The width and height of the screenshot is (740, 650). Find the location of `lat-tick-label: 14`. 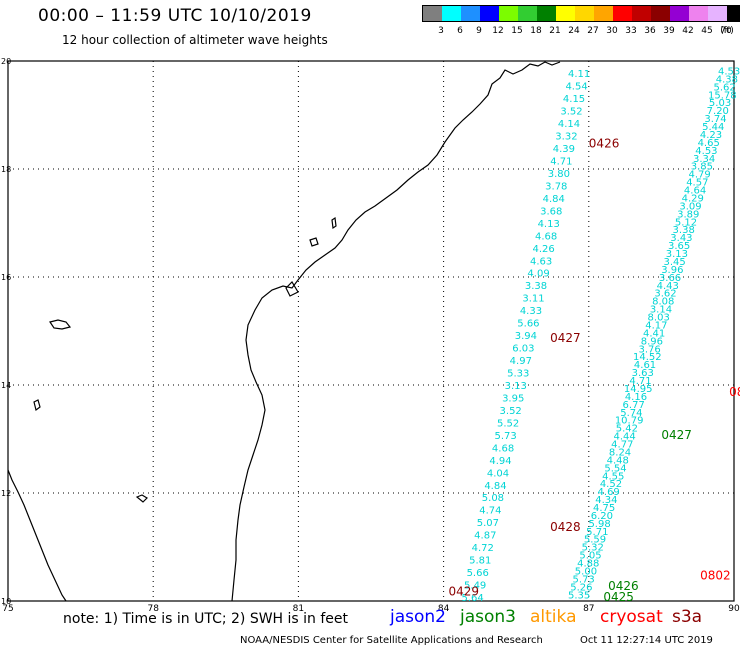

lat-tick-label: 14 is located at coordinates (6, 385).